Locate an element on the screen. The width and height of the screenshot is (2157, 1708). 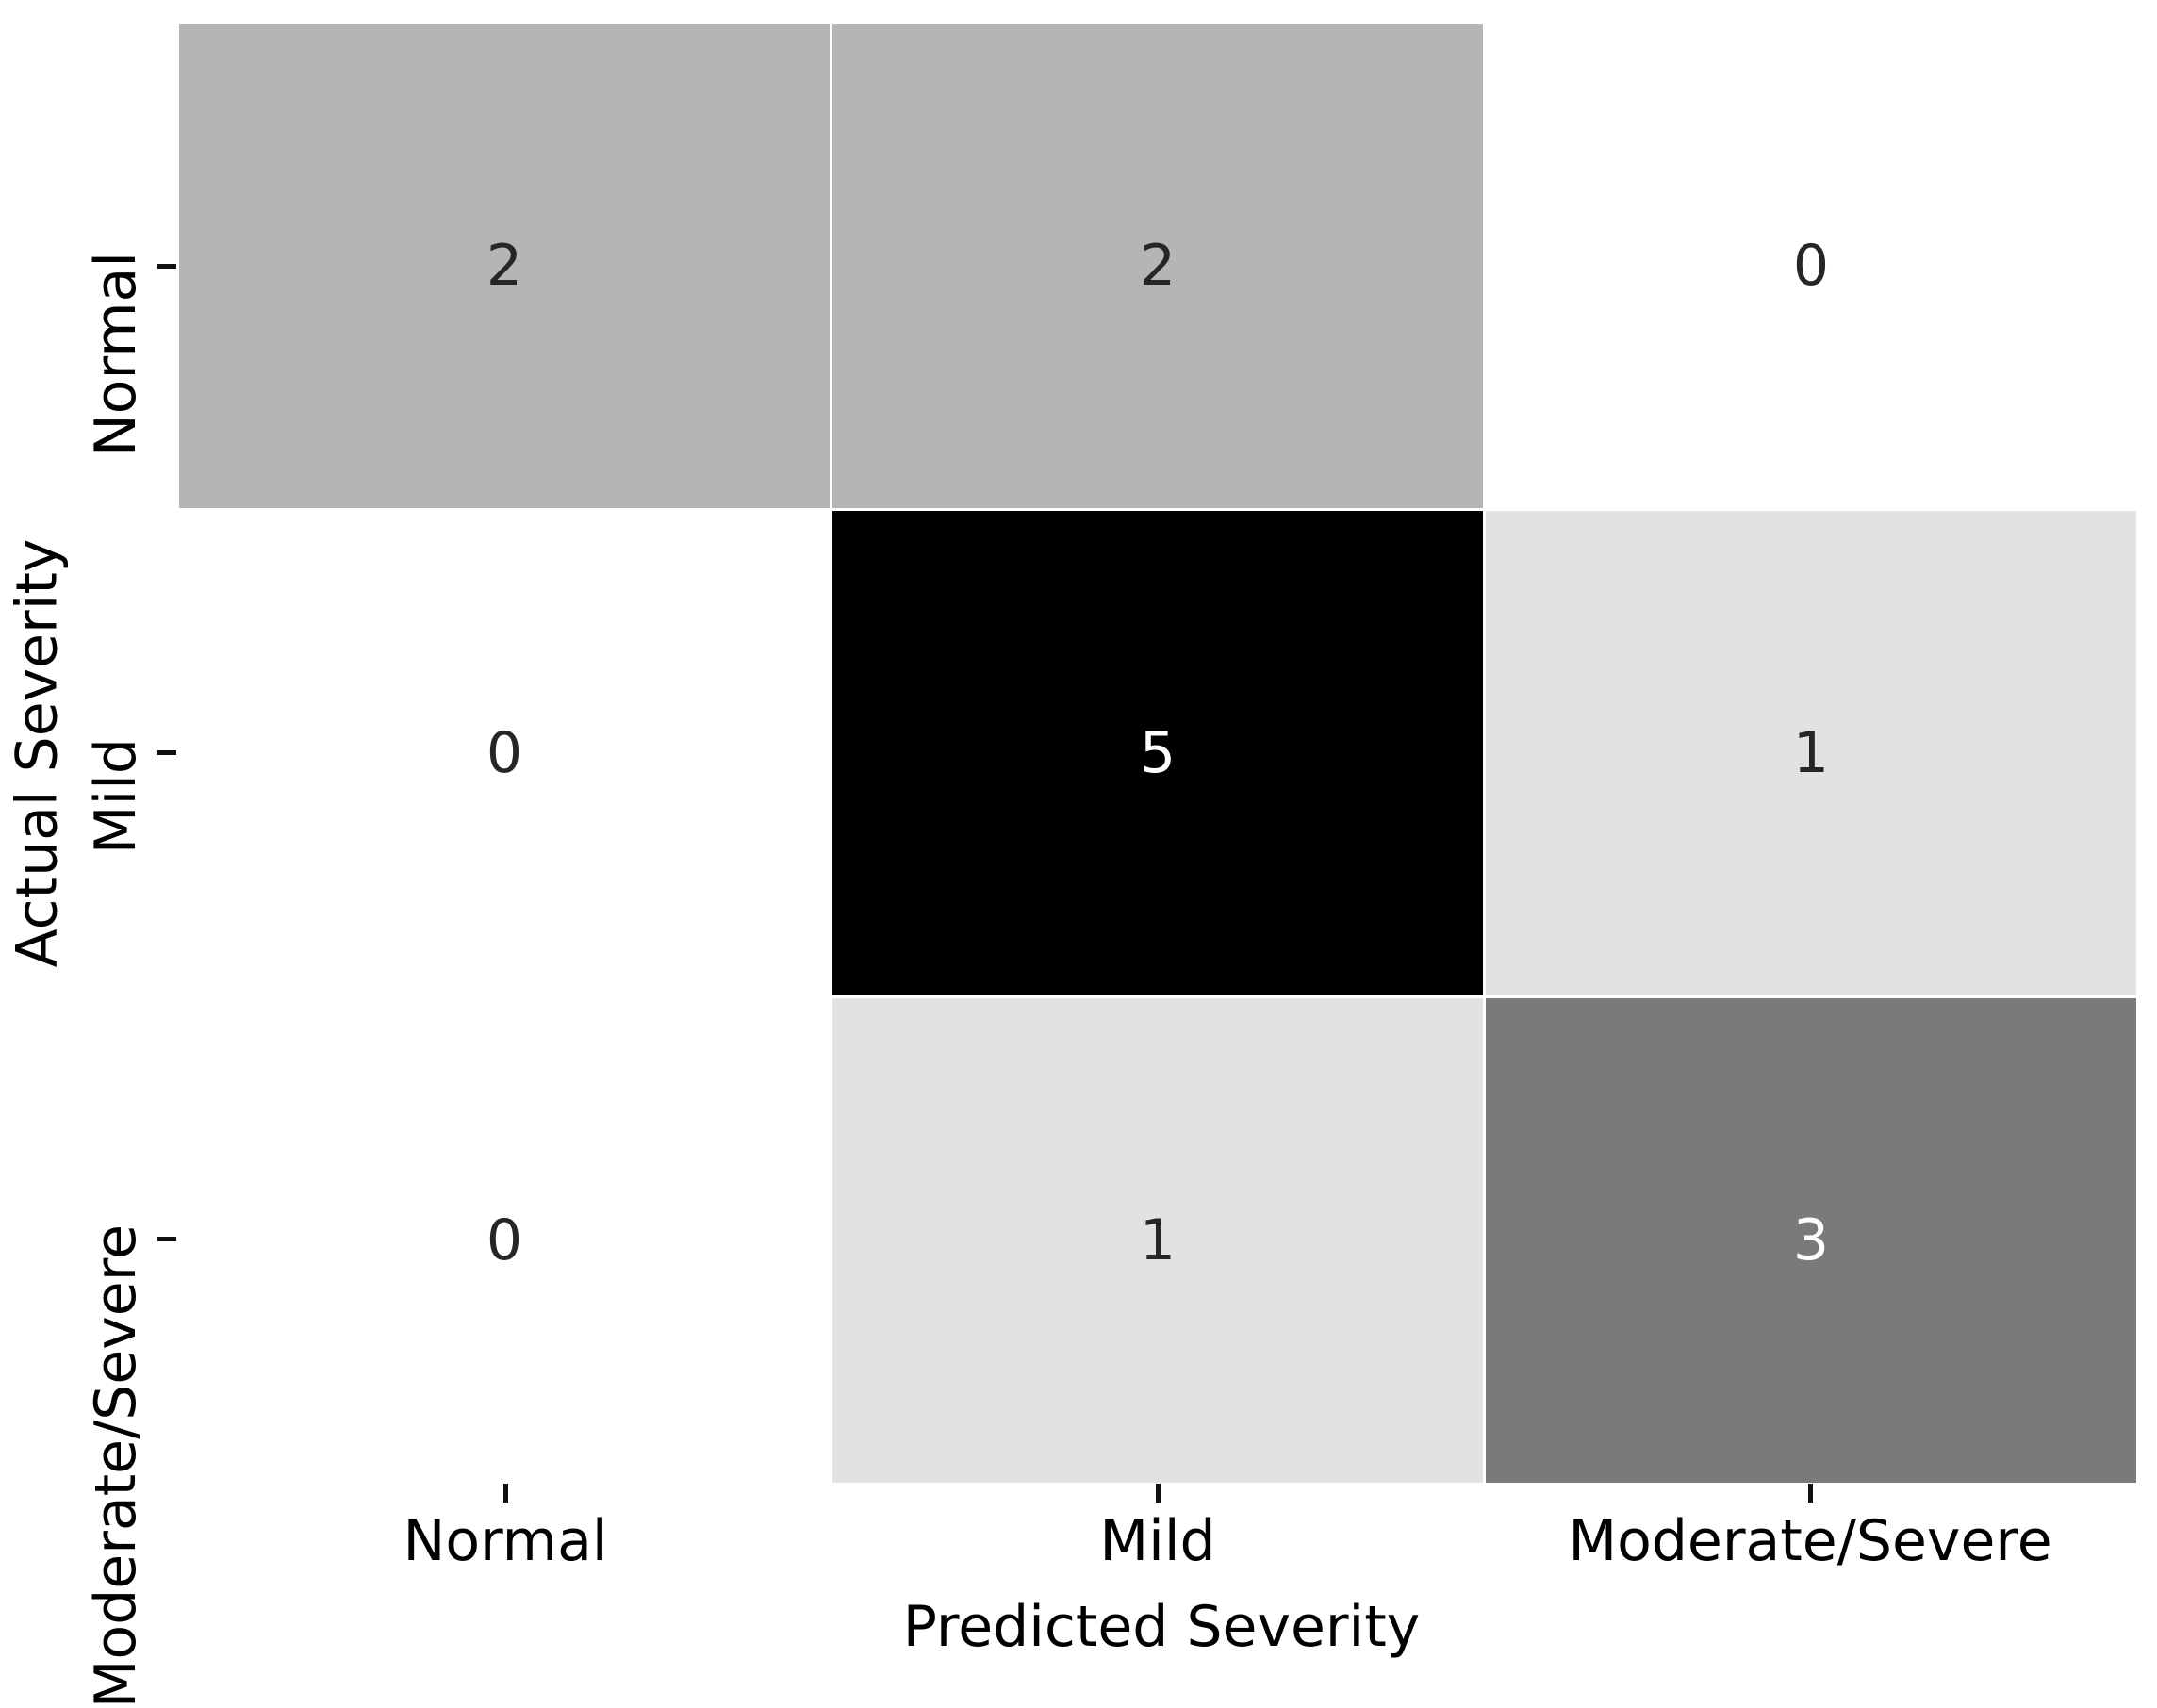
y-tick-label-moderate-severe-text: Moderate/Severe is located at coordinates (116, 1466).